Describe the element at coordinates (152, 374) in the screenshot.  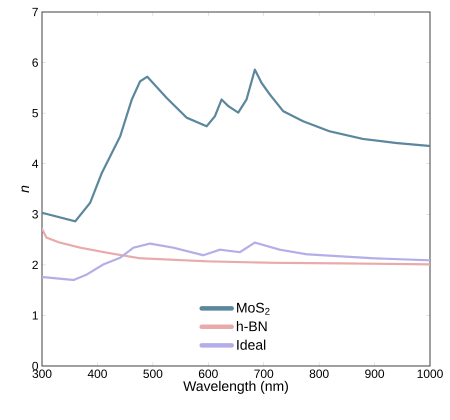
I see `x-tick-label: 500` at that location.